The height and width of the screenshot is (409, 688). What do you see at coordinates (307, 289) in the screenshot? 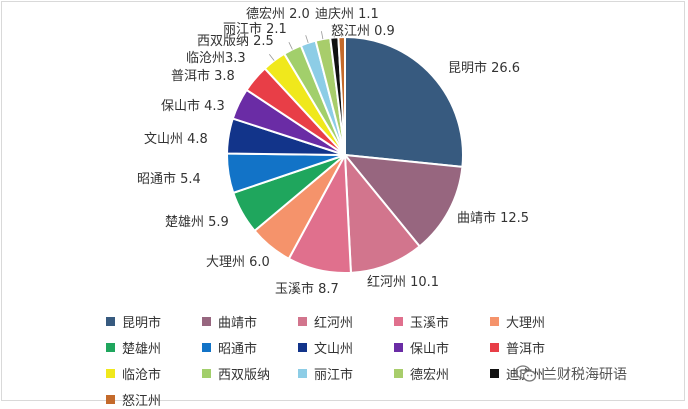
I see `data-label: 玉溪市 8.7` at bounding box center [307, 289].